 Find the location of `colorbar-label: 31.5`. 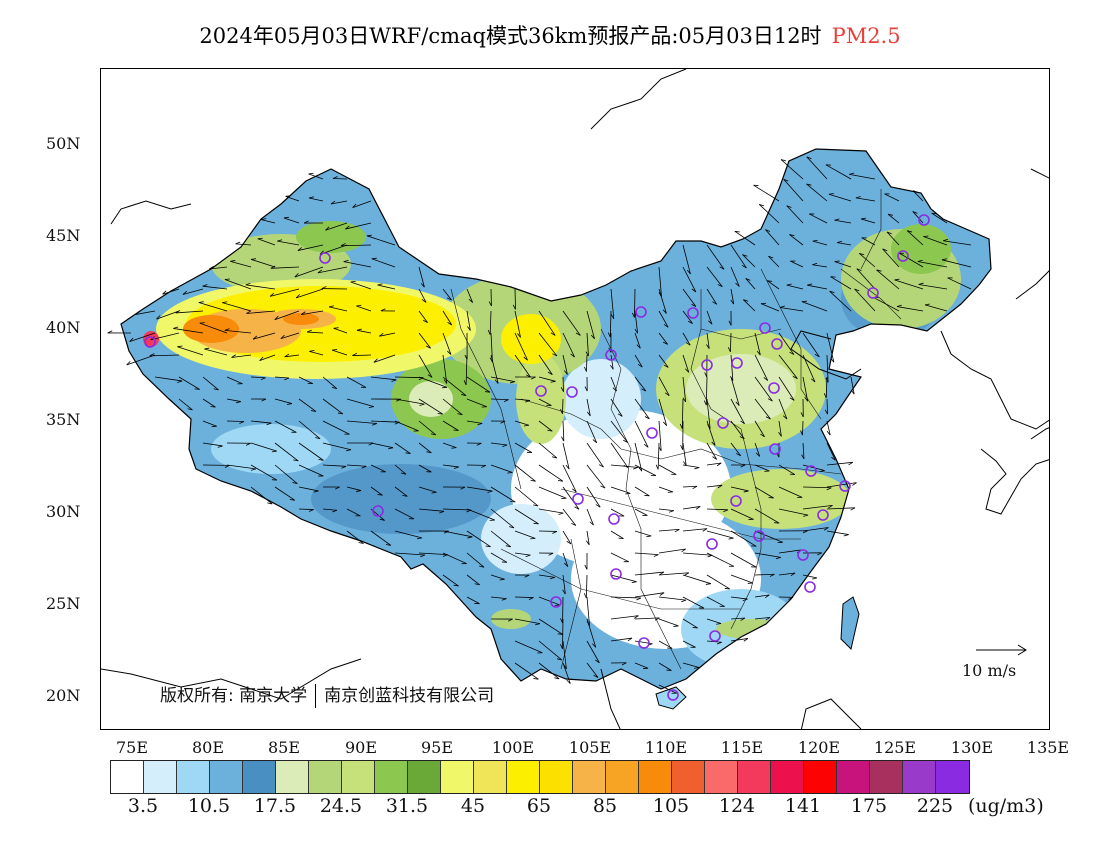

colorbar-label: 31.5 is located at coordinates (407, 806).